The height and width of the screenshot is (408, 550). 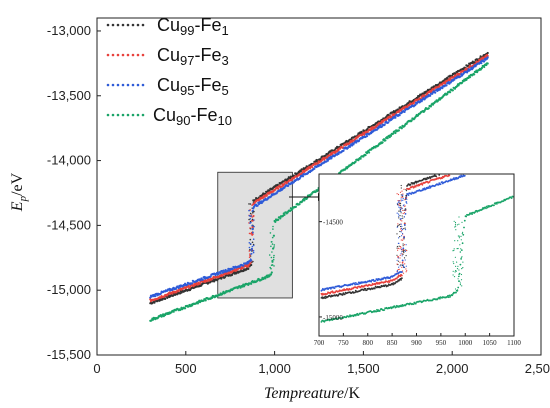 I want to click on inset-x-tick-label: 1100, so click(x=514, y=343).